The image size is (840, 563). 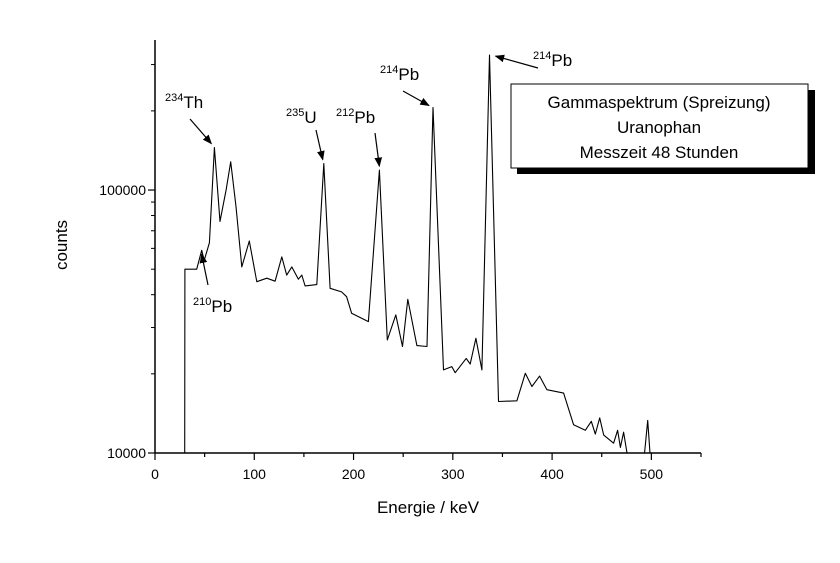 I want to click on peak-label: 212Pb, so click(x=355, y=117).